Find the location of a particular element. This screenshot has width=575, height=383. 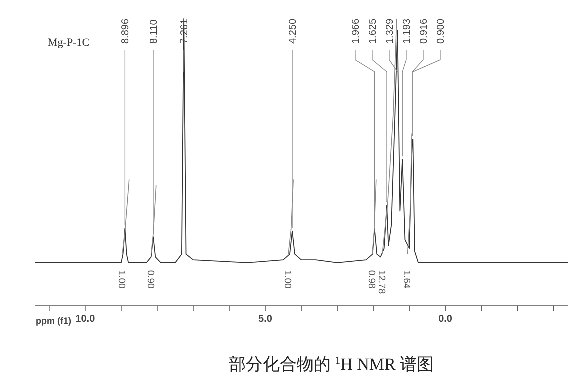

annotation: 1.329 is located at coordinates (390, 31).